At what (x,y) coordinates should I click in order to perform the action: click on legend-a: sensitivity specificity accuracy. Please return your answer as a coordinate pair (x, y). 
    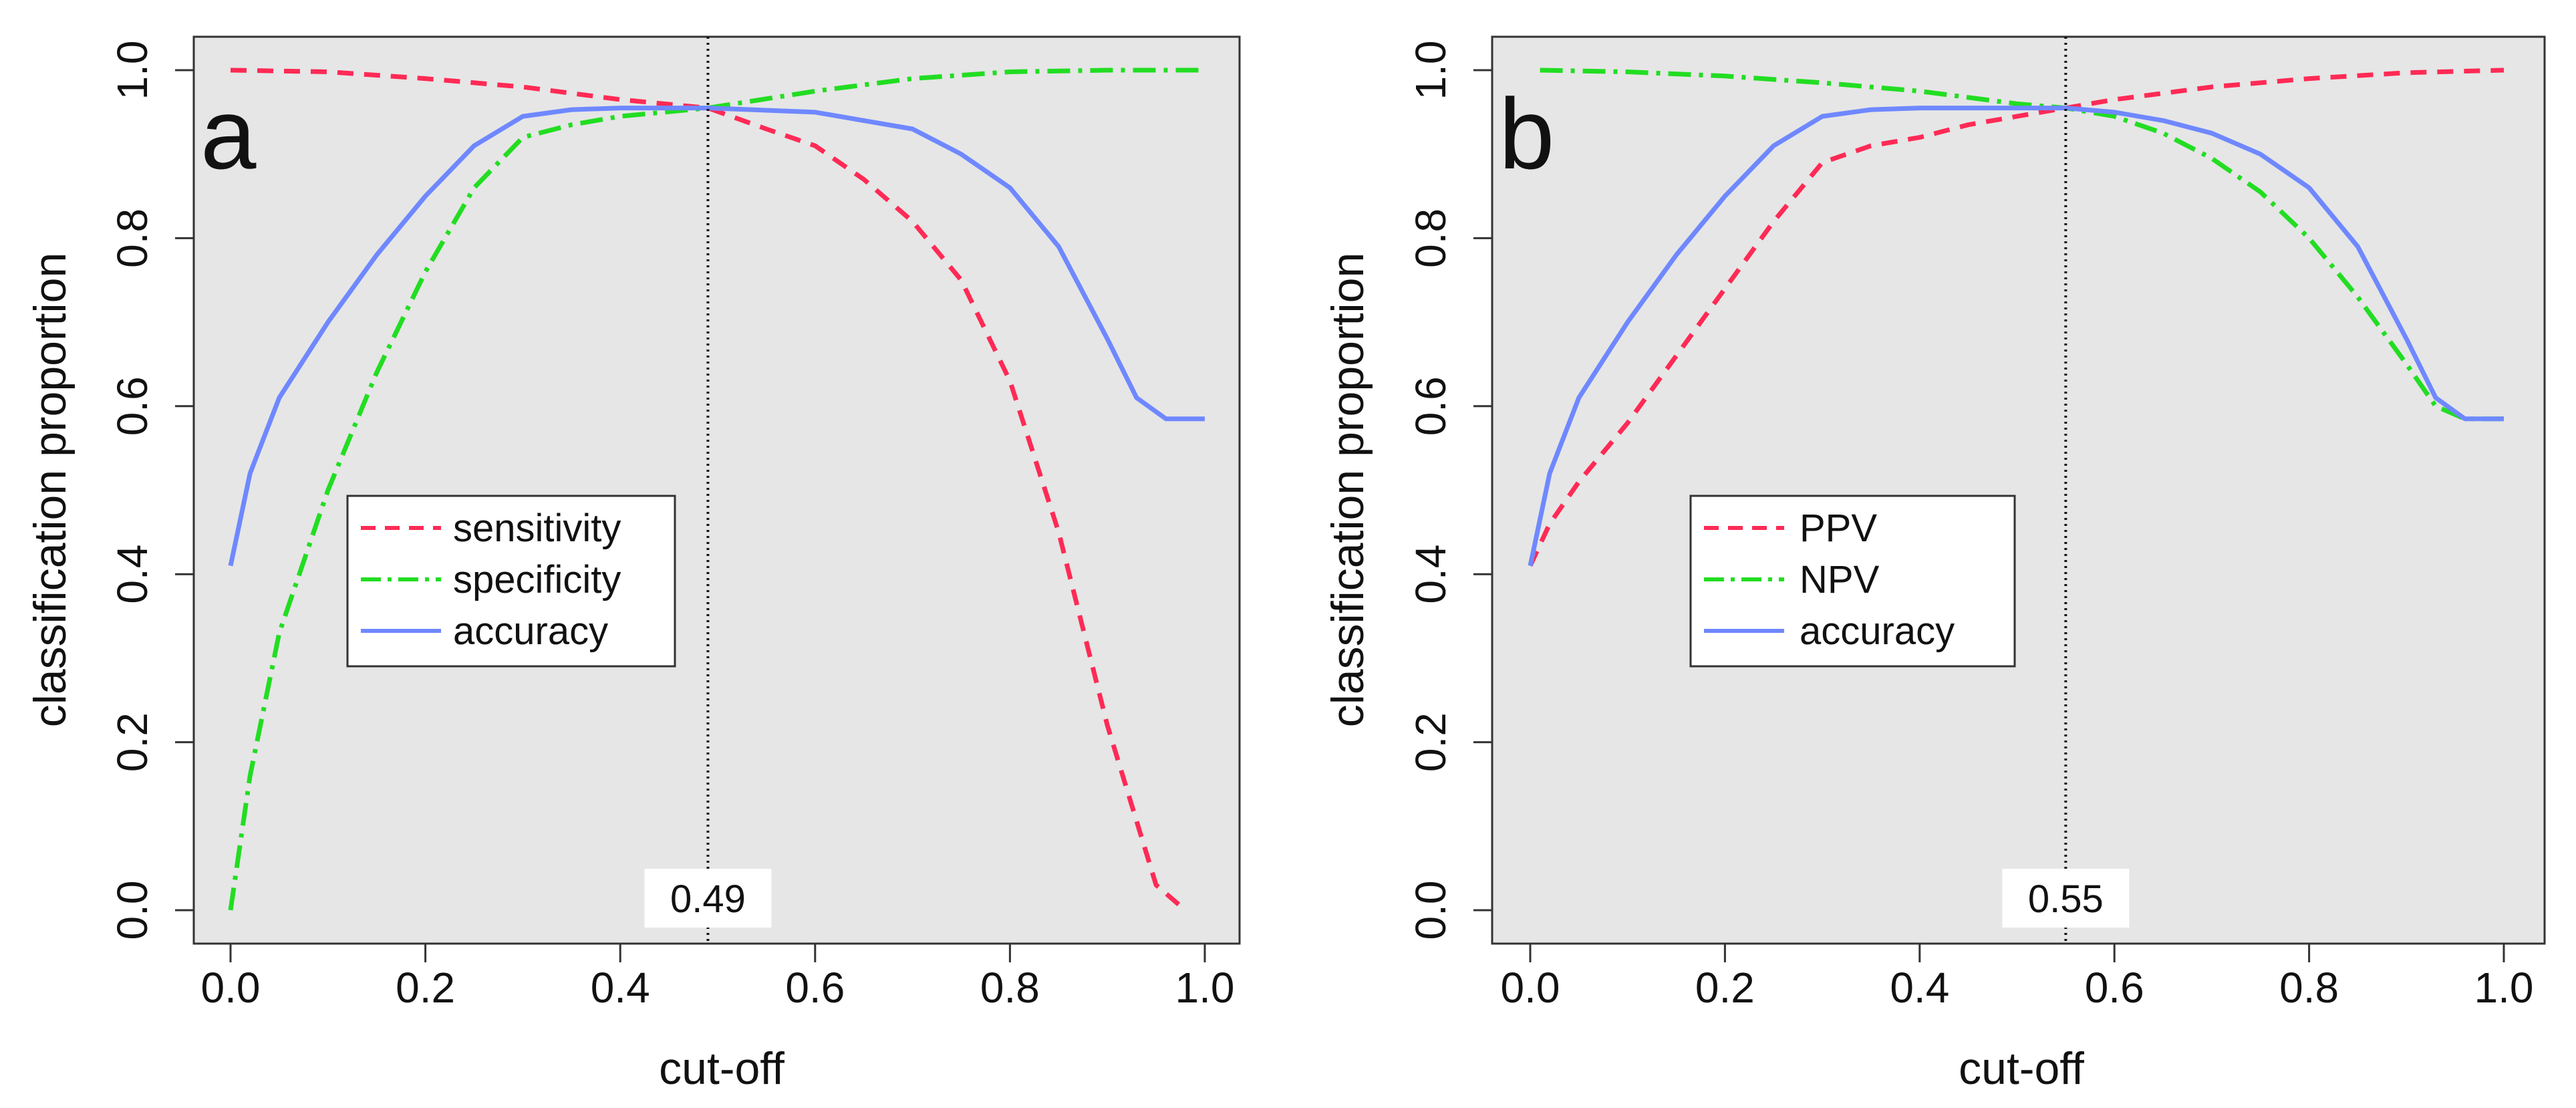
    Looking at the image, I should click on (511, 581).